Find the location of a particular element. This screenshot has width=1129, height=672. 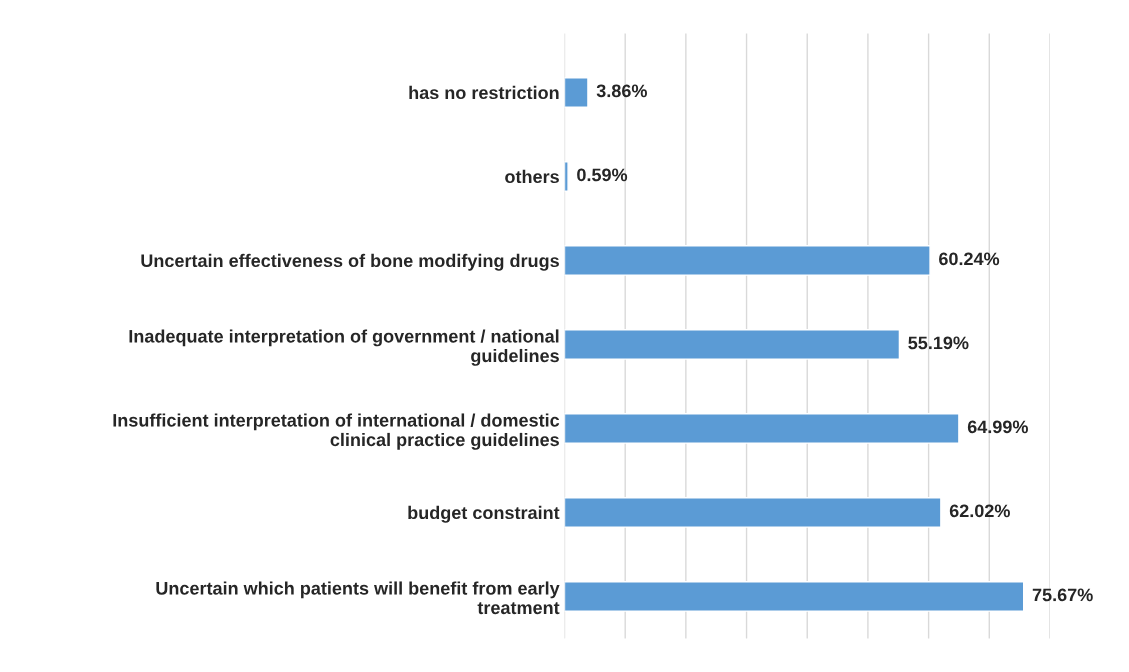

data-label: 62.02% is located at coordinates (979, 511).